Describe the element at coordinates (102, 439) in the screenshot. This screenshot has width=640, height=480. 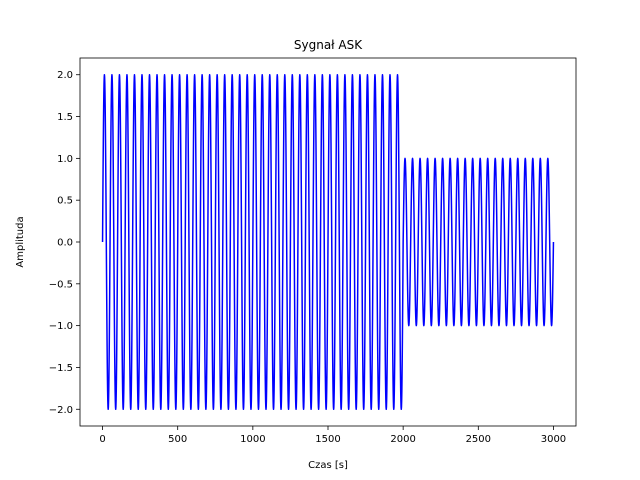
I see `x-tick-label: 0` at that location.